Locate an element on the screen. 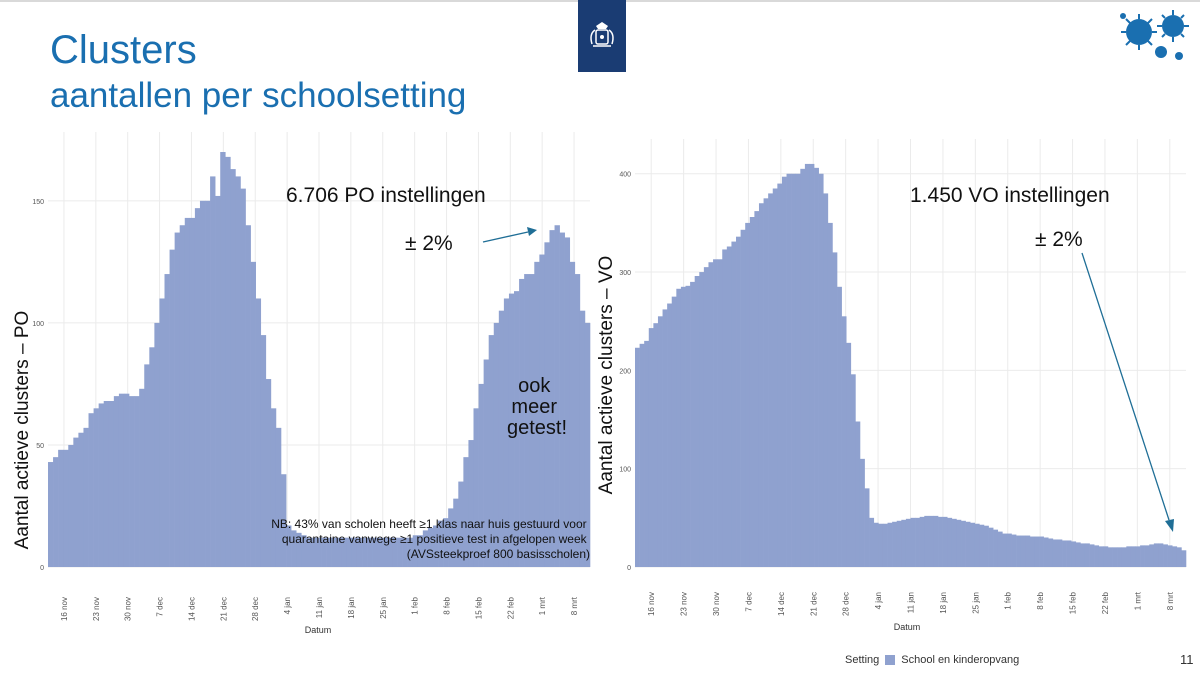 The image size is (1200, 676). x-tick-label: 4 jan is located at coordinates (878, 600).